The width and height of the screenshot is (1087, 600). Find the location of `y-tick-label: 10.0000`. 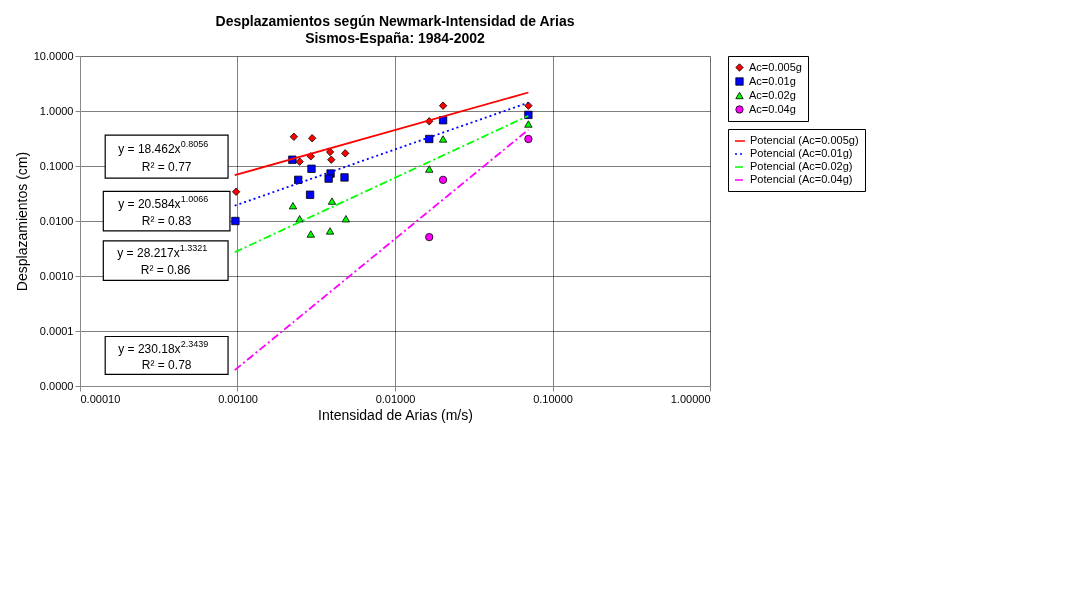

y-tick-label: 10.0000 is located at coordinates (53, 55).